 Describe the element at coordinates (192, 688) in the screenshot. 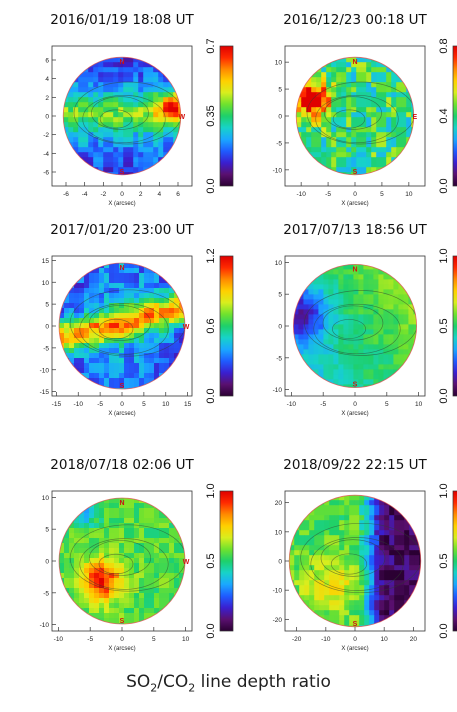

I see `caption-sub-2: 2` at that location.